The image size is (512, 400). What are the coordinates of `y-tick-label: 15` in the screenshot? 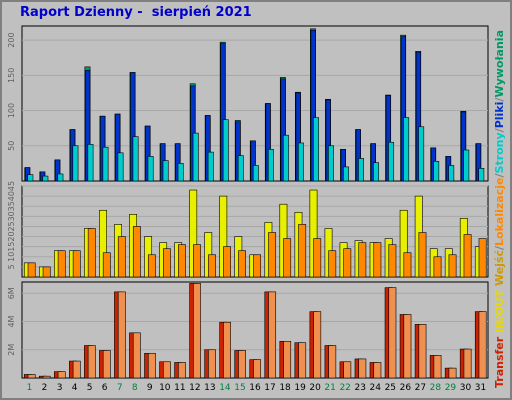 It's located at (11, 247).